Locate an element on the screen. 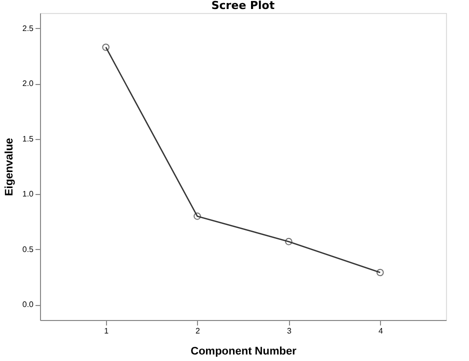 The width and height of the screenshot is (469, 361). y-tick-label: 1.5 is located at coordinates (28, 139).